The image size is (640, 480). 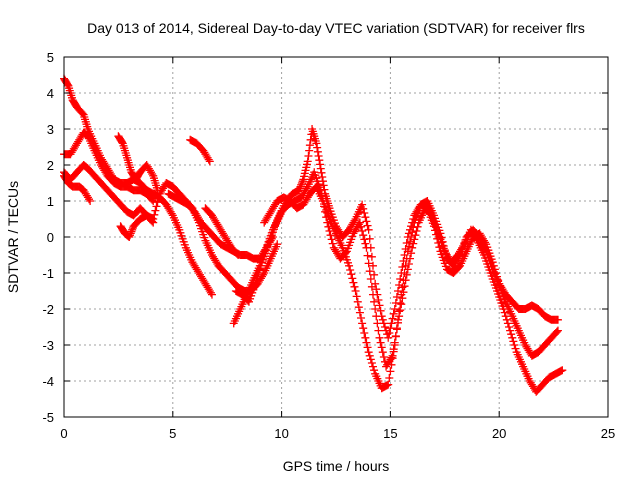 I want to click on y-tick-label: -4, so click(x=48, y=381).